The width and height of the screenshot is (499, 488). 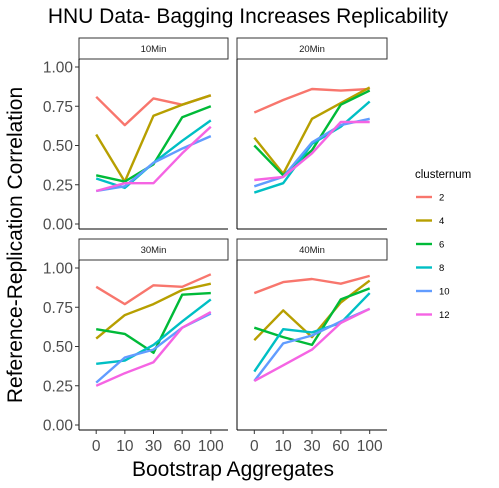 I want to click on facet-strip-label: 30Min, so click(x=154, y=250).